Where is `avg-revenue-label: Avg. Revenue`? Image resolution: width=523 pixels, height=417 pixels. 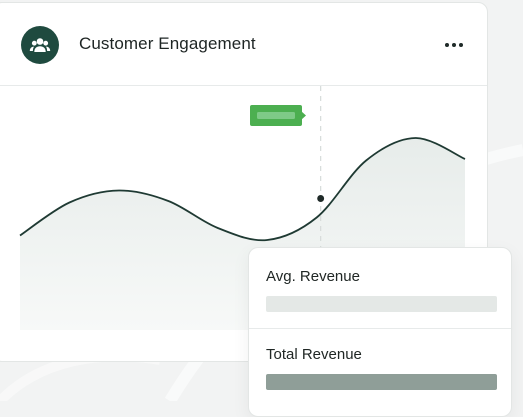
avg-revenue-label: Avg. Revenue is located at coordinates (313, 276).